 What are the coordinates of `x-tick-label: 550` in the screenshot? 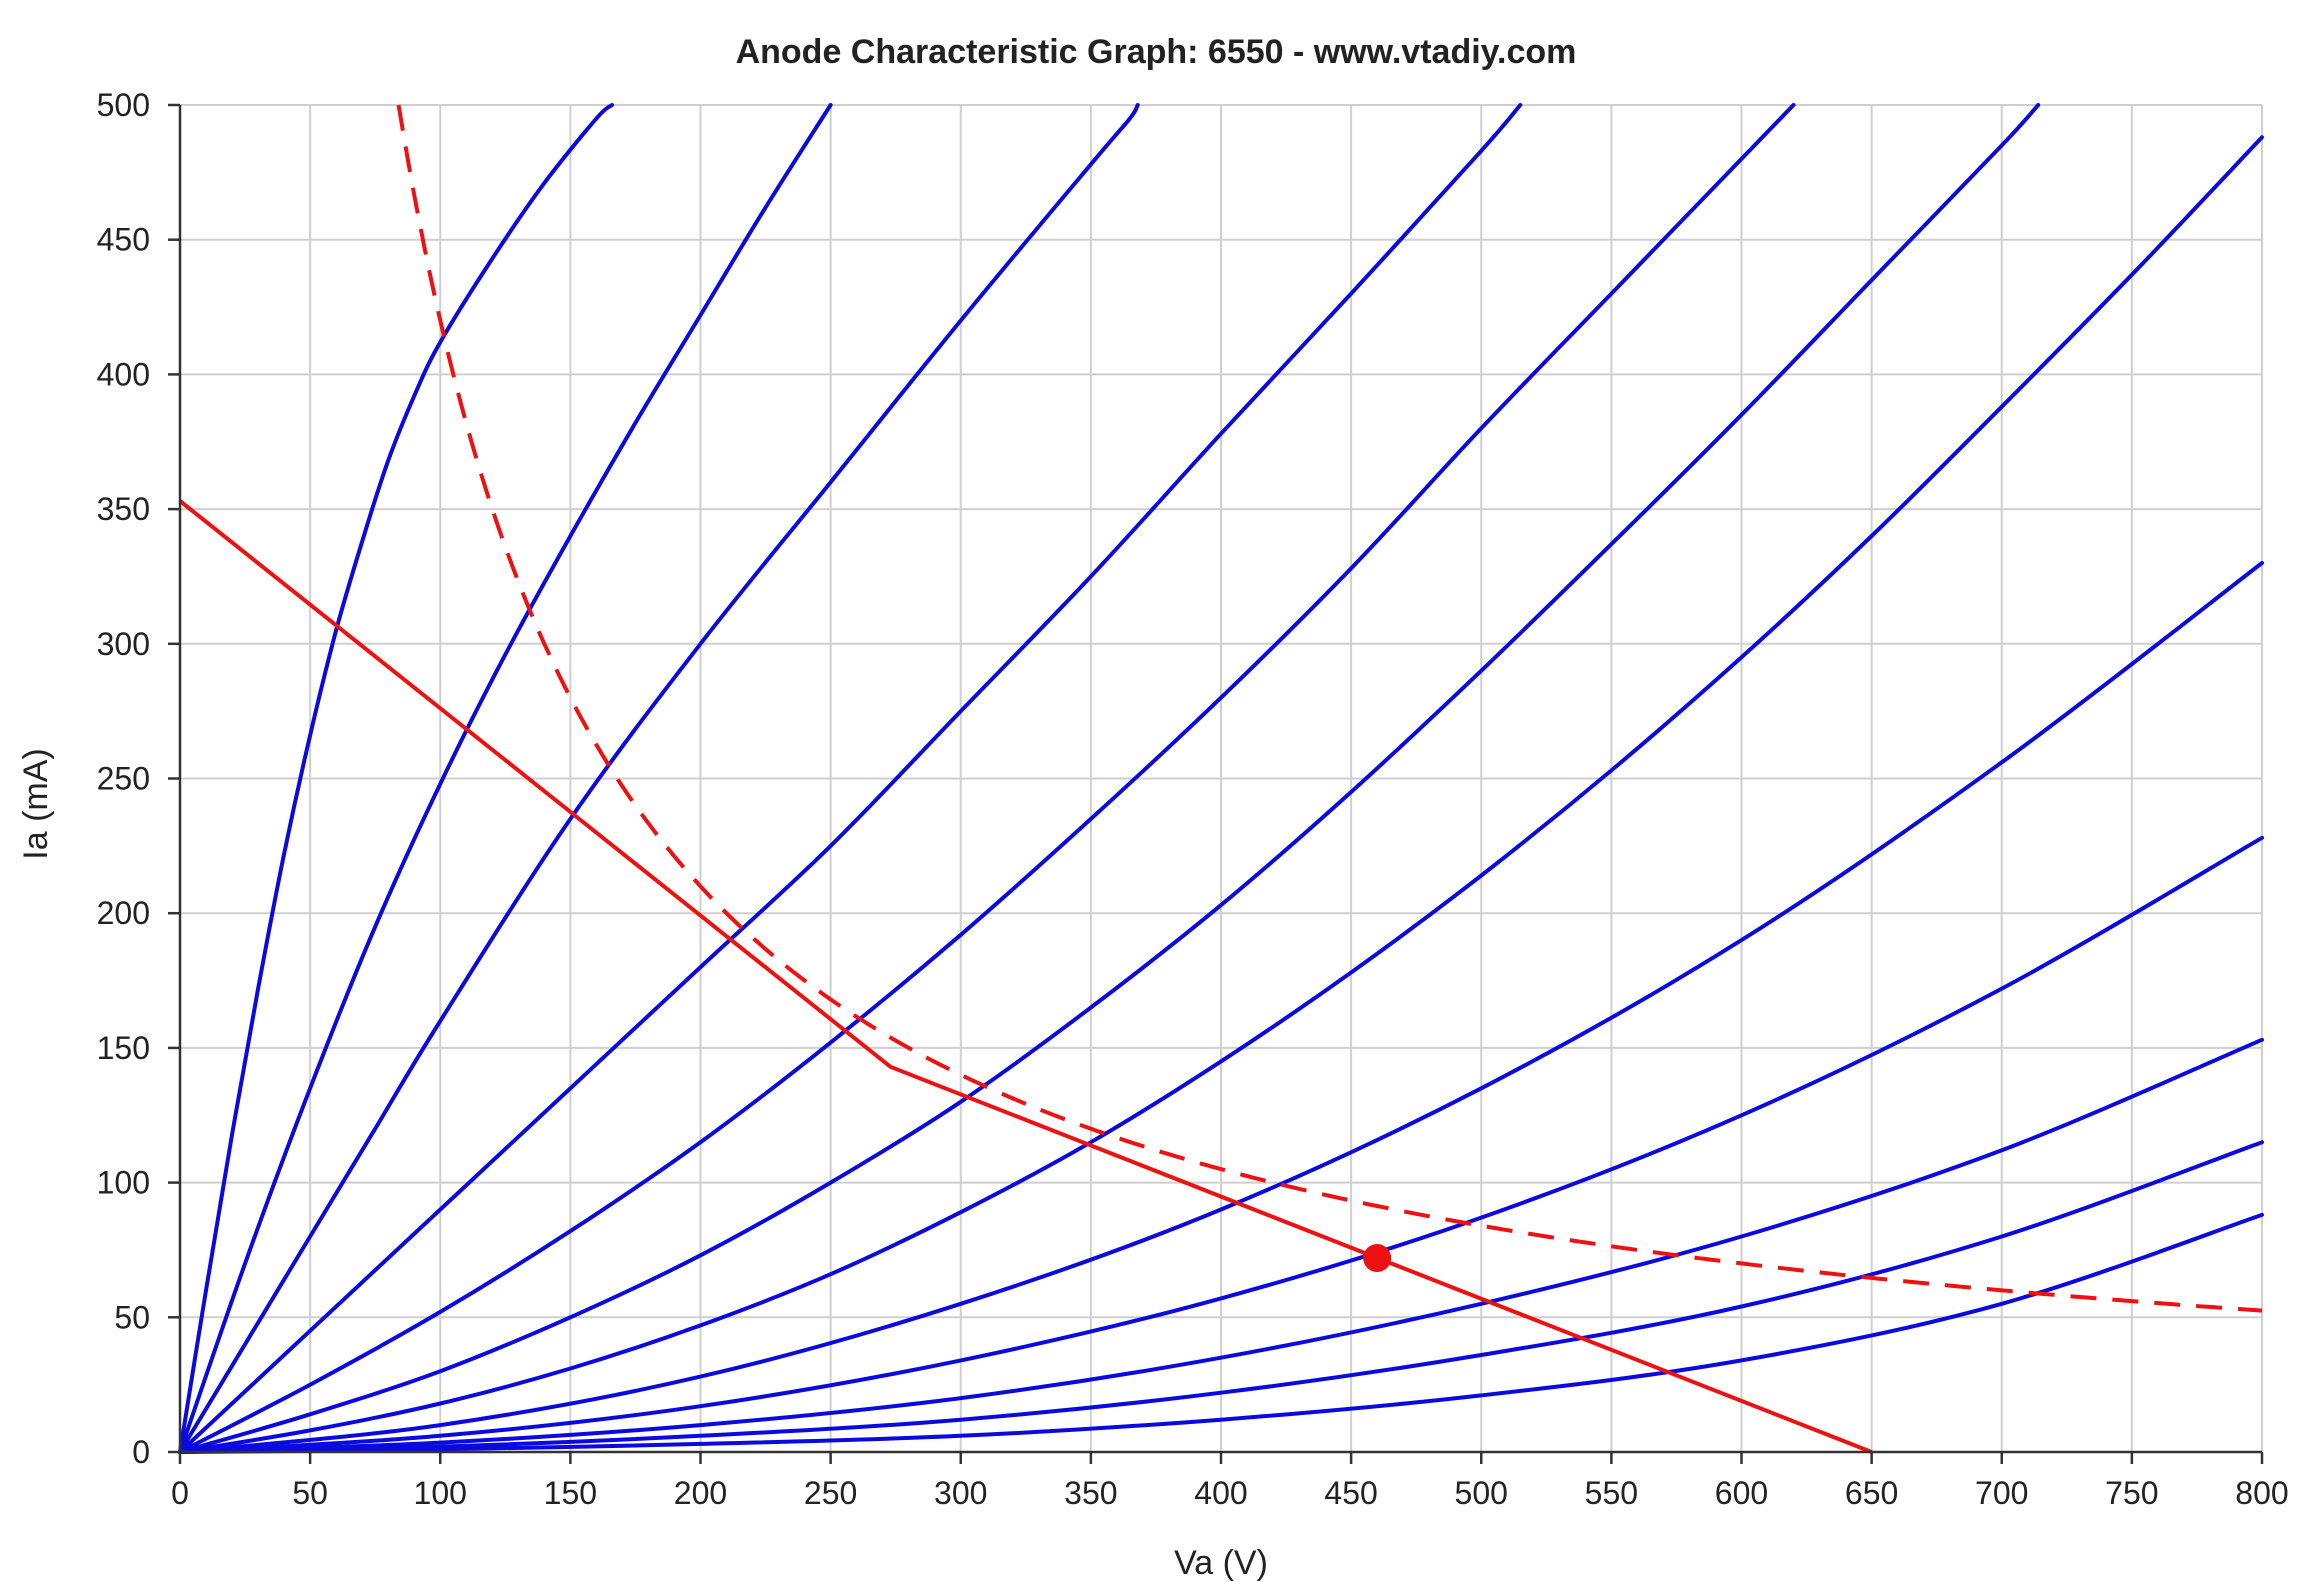 It's located at (1611, 1493).